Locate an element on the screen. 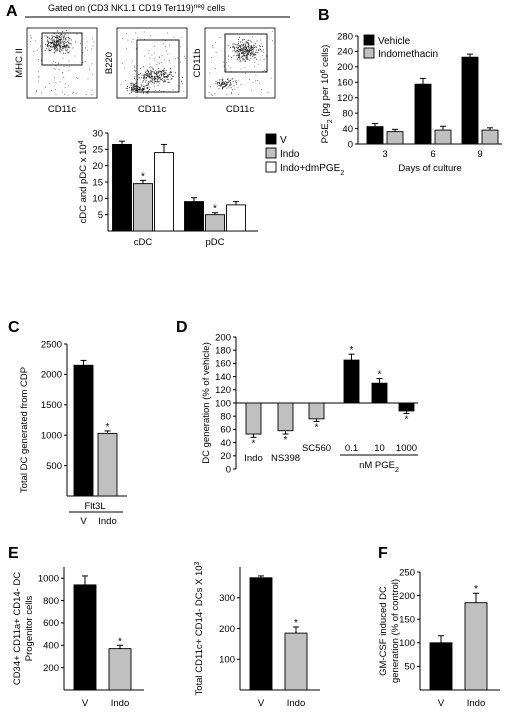 The image size is (520, 719). panel-letter-b: B is located at coordinates (324, 15).